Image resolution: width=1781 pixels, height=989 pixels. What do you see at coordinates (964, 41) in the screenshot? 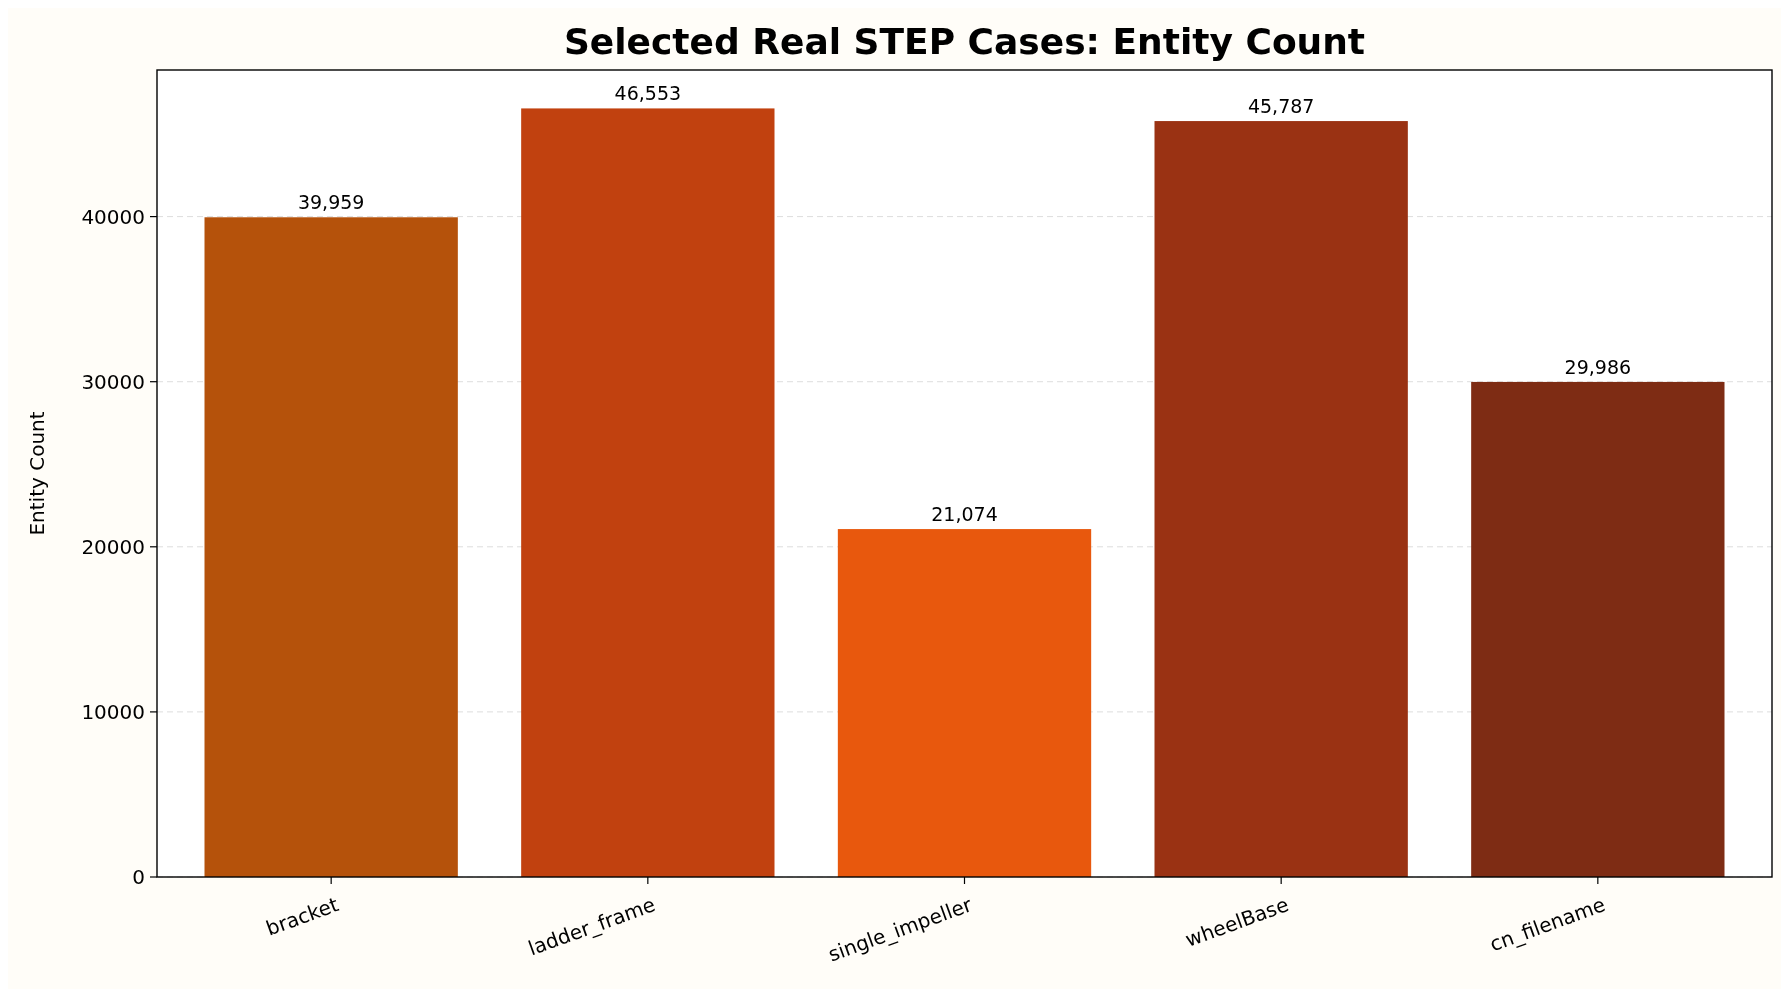
I see `chart-title: Selected Real STEP Cases: Entity Count` at bounding box center [964, 41].